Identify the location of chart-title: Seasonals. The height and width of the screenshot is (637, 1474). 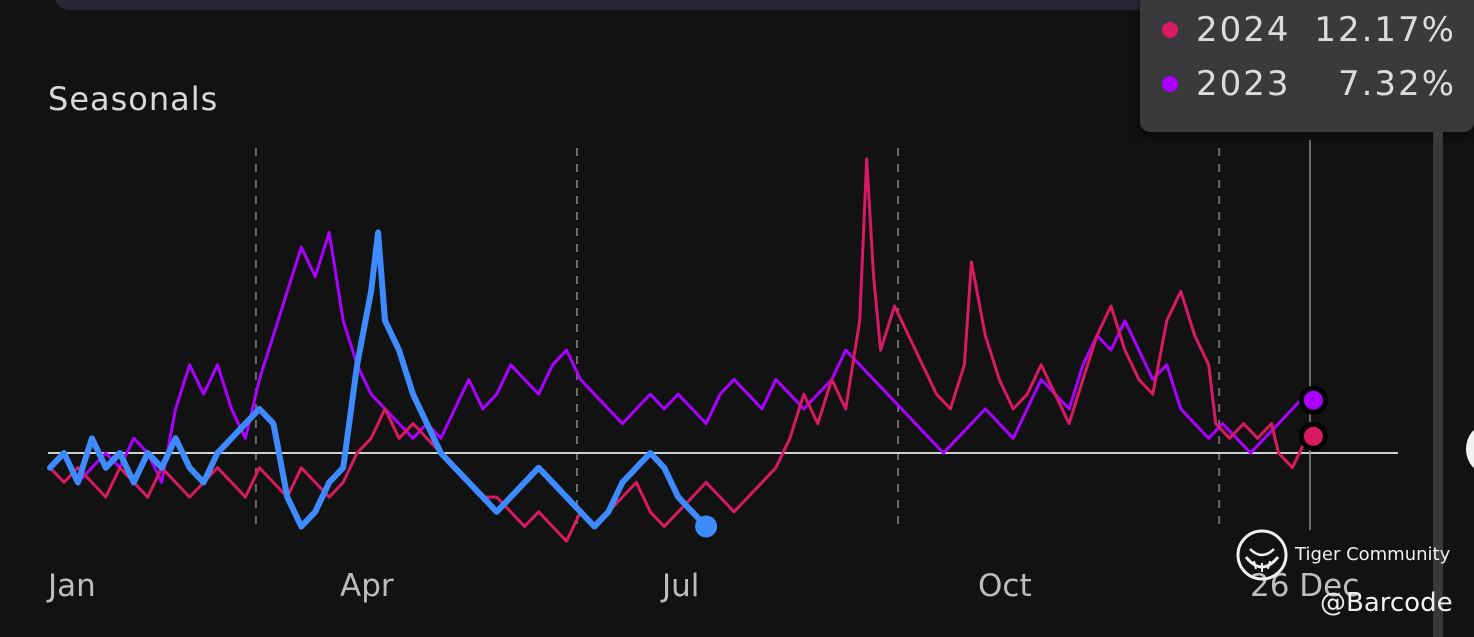
(133, 99).